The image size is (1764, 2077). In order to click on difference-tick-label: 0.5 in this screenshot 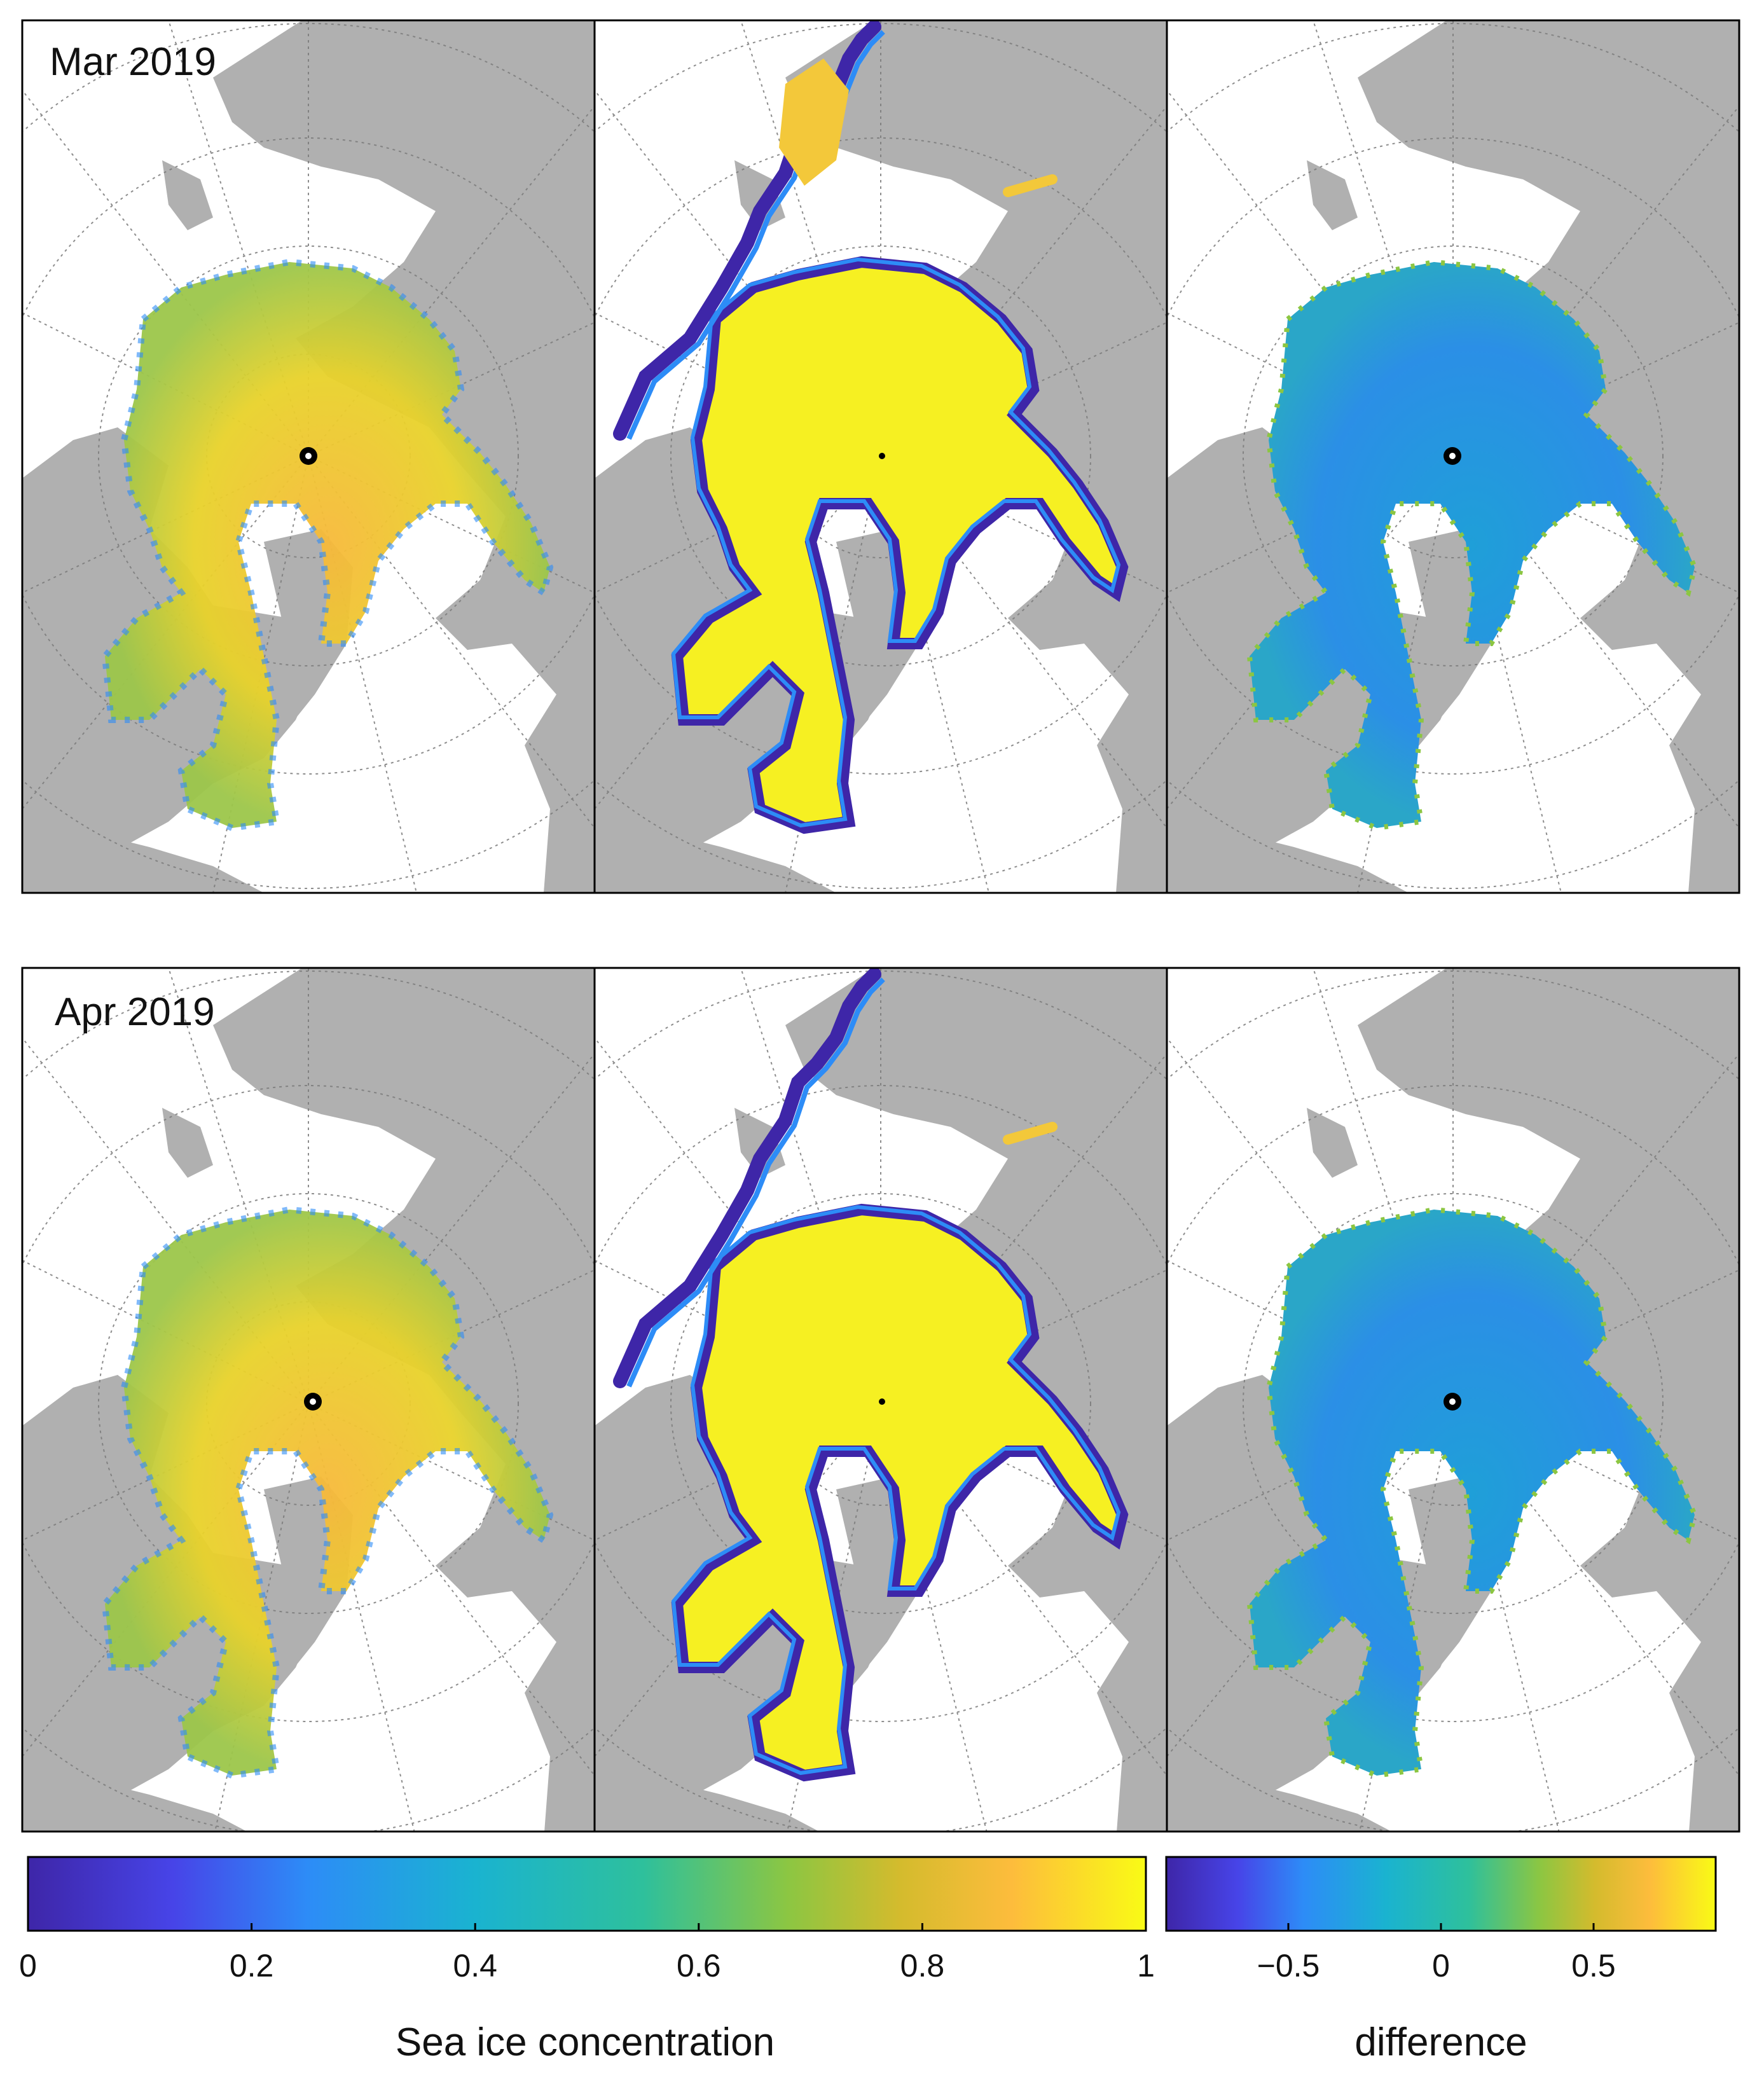, I will do `click(1593, 1966)`.